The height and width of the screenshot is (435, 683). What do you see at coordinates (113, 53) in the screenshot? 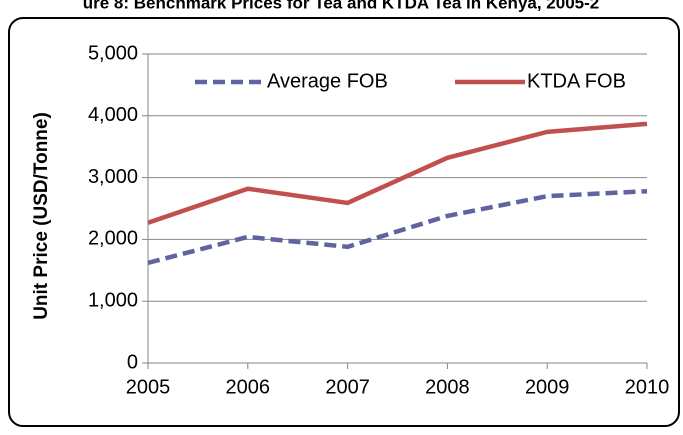
I see `y-tick-label: 5,000` at bounding box center [113, 53].